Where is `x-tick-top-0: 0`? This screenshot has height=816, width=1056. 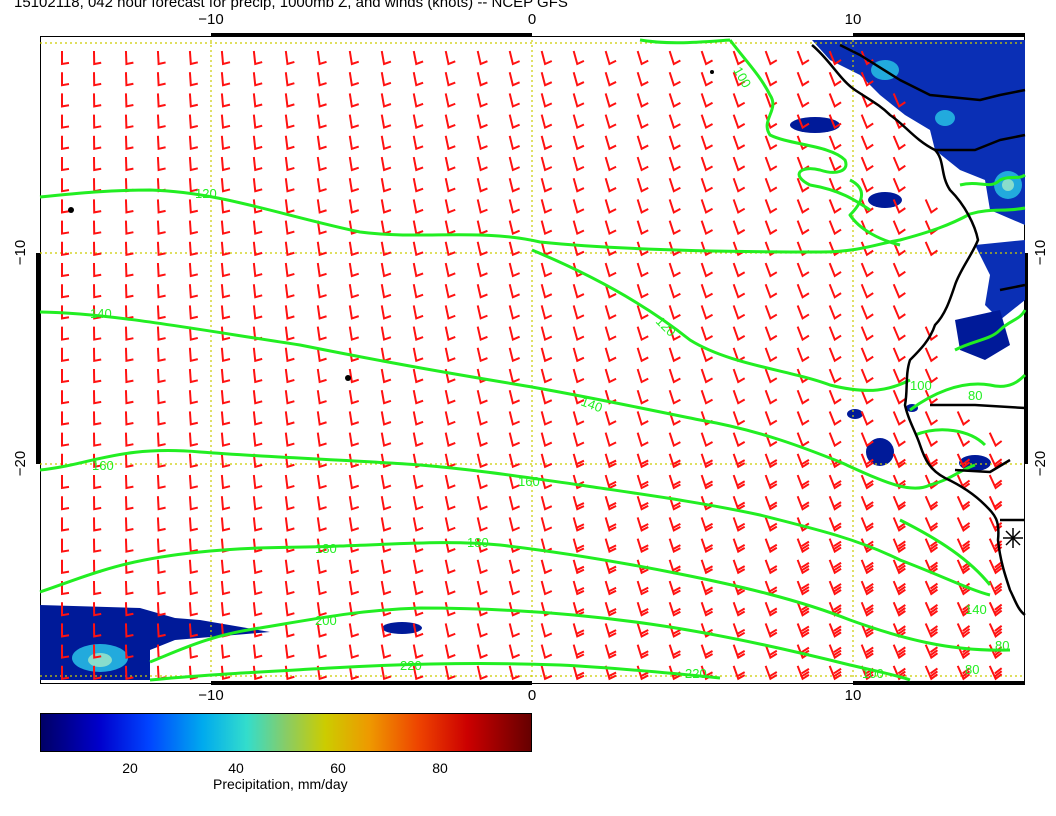
x-tick-top-0: 0 is located at coordinates (532, 19).